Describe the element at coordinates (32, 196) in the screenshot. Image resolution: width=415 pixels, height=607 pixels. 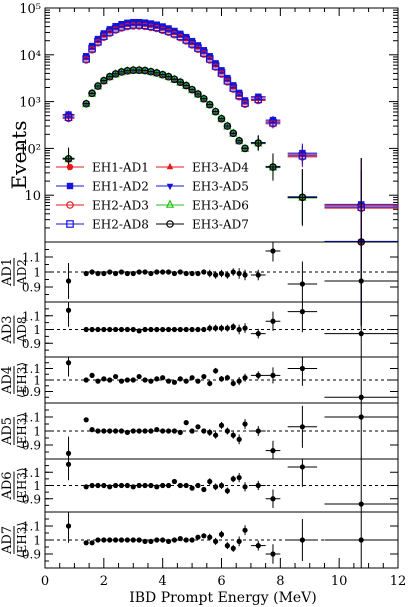
I see `y-tick-label: 10` at that location.